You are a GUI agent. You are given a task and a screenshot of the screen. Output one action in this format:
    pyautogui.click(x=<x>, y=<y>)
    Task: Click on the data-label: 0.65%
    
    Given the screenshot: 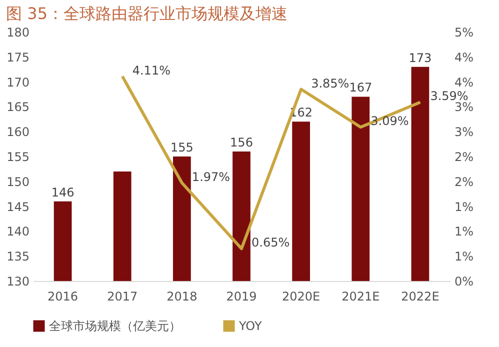 What is the action you would take?
    pyautogui.click(x=271, y=243)
    